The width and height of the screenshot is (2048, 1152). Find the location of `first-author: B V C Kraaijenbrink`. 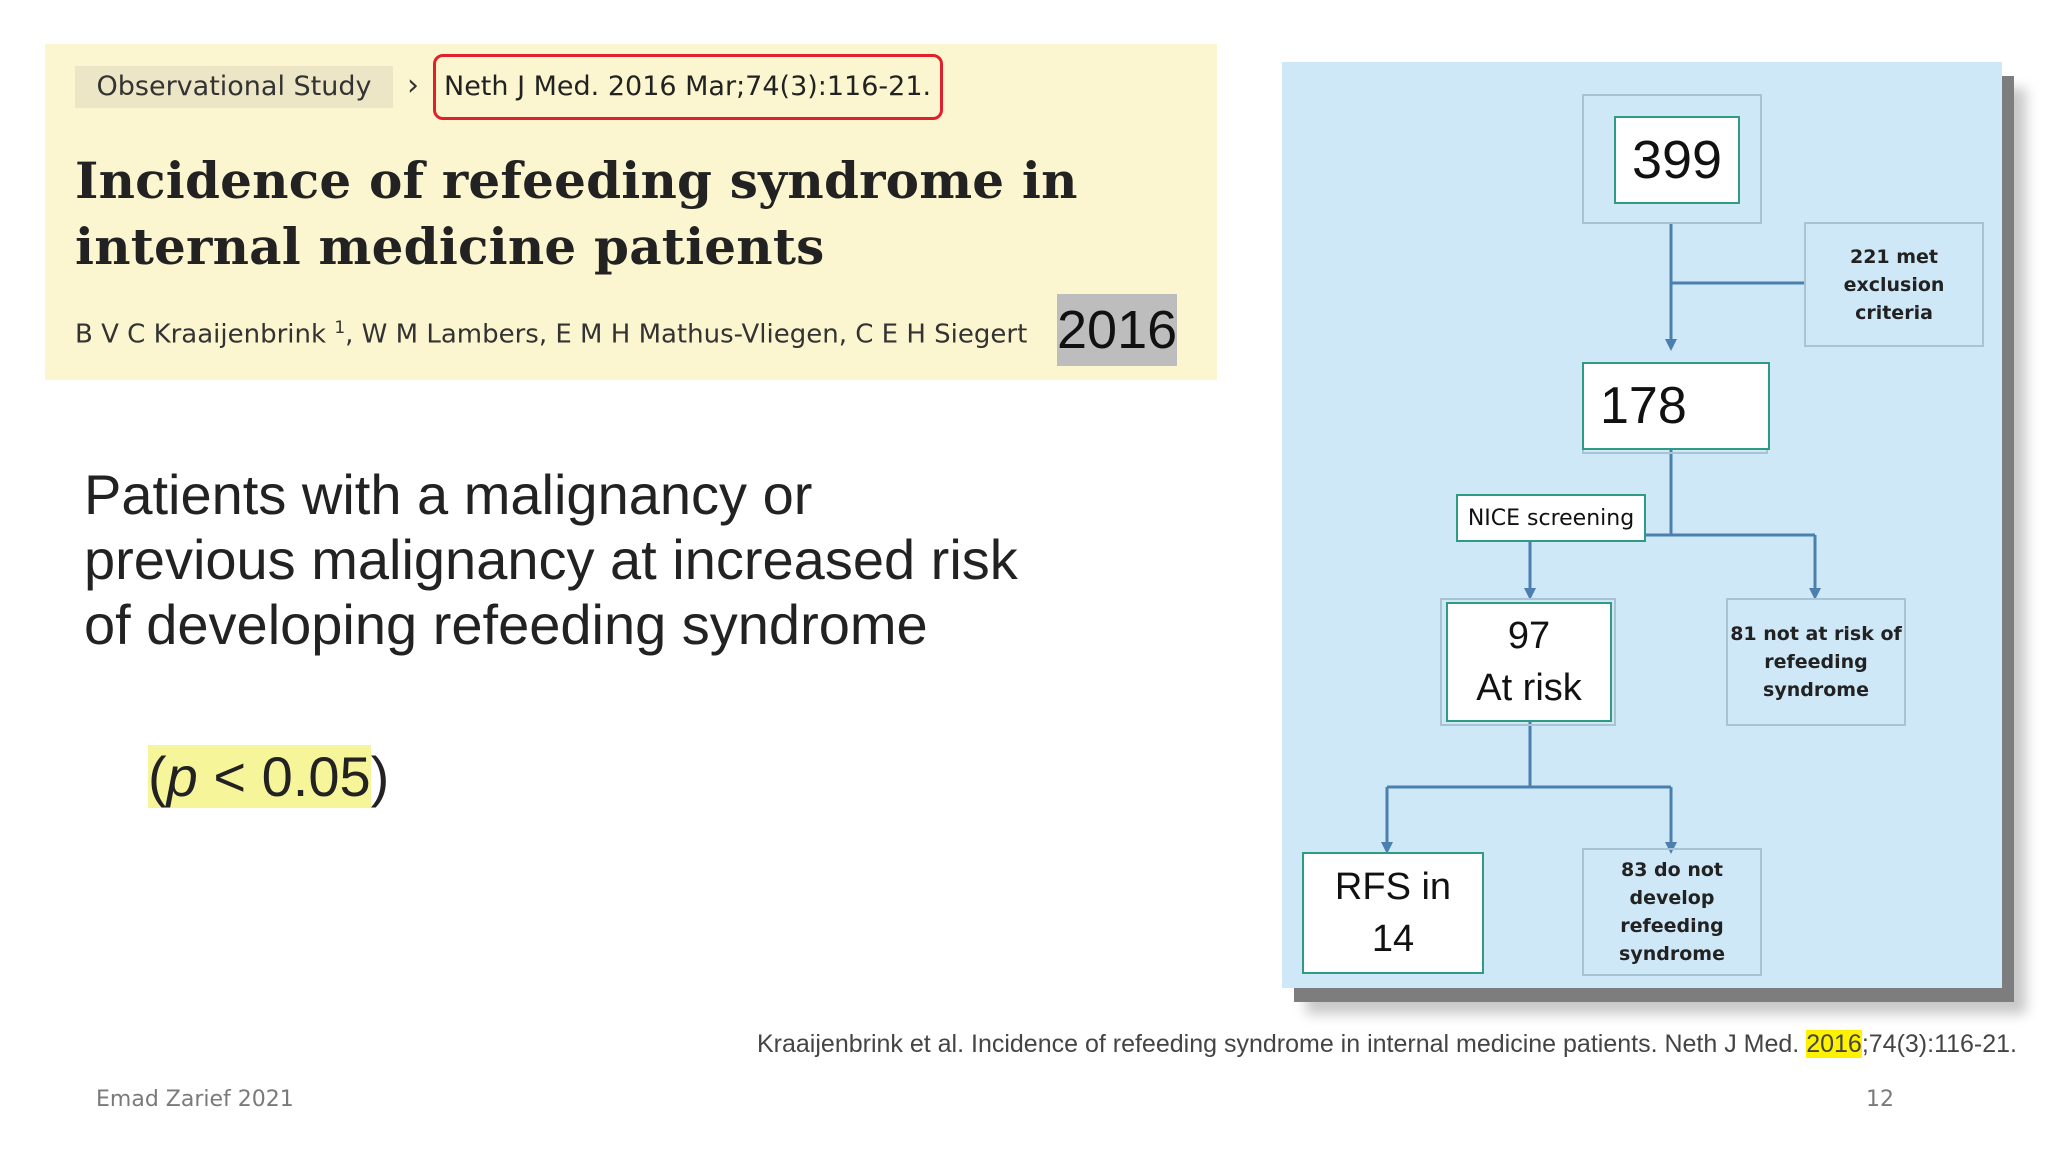

first-author: B V C Kraaijenbrink is located at coordinates (201, 334).